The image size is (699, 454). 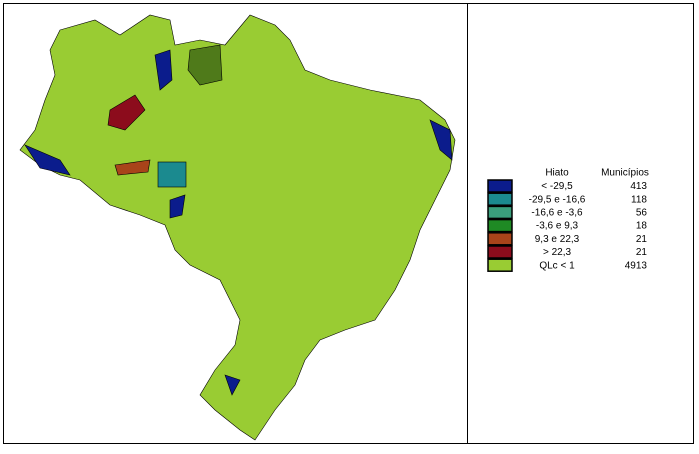 I want to click on legend-count: 118, so click(x=639, y=199).